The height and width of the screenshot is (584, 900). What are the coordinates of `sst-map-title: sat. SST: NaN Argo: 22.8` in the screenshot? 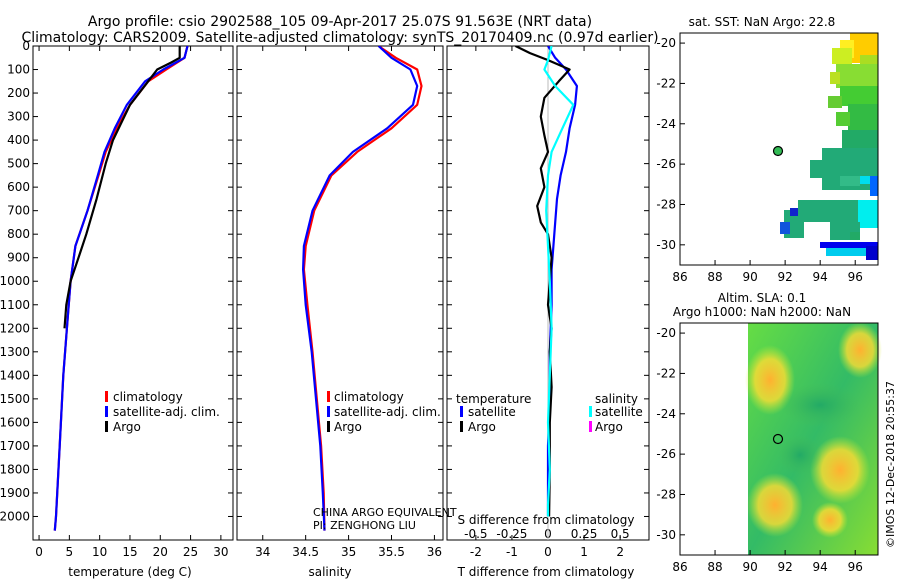 It's located at (762, 22).